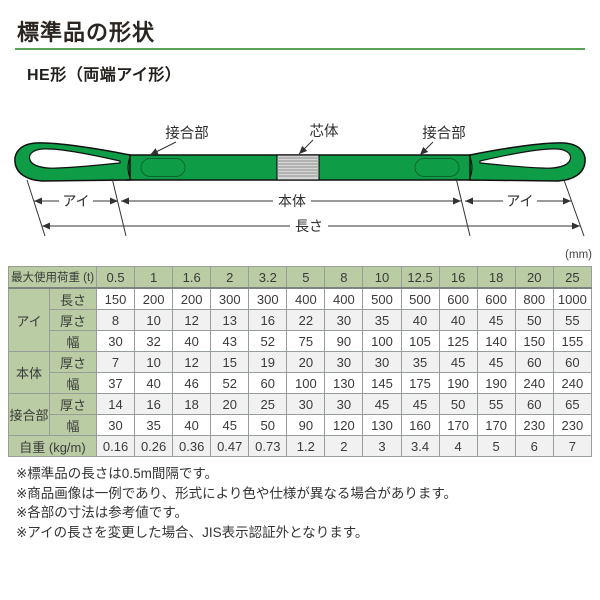 Image resolution: width=600 pixels, height=600 pixels. I want to click on value-cell: 0.26, so click(154, 446).